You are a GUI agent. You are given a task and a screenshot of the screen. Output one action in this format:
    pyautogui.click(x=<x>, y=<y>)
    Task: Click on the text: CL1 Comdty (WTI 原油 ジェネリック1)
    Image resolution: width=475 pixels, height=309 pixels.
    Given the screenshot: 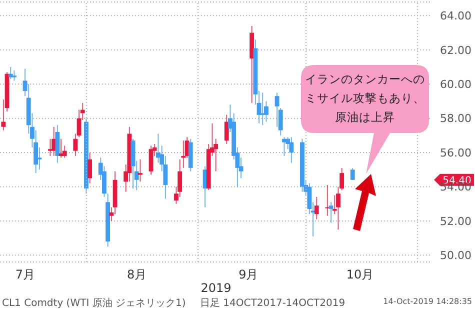 What is the action you would take?
    pyautogui.click(x=94, y=302)
    